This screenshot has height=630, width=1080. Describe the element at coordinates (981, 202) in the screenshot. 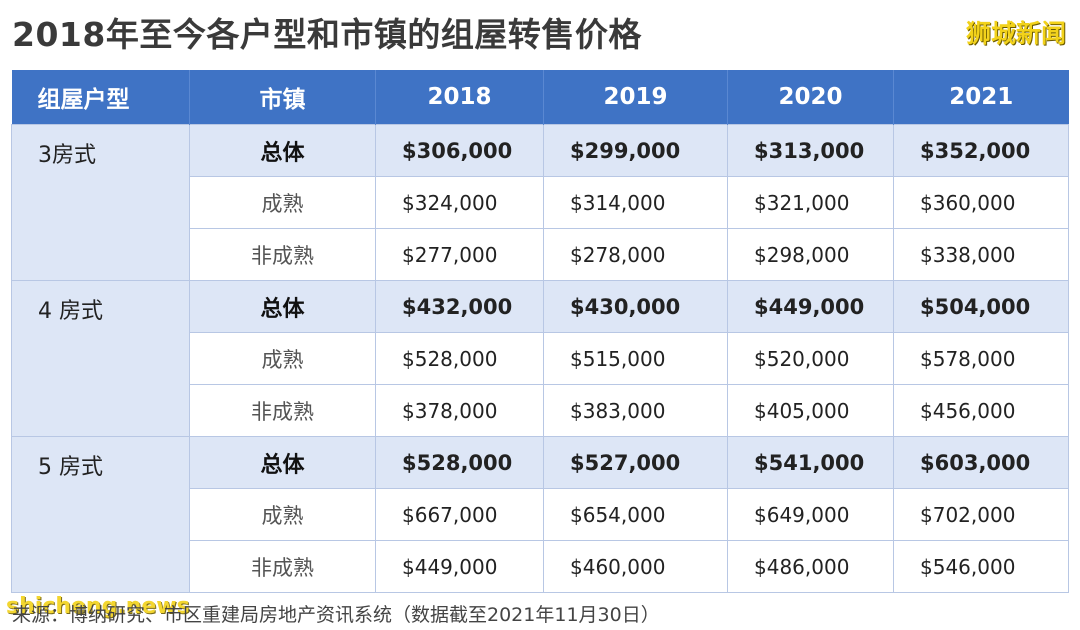

I see `price-cell: $360,000` at that location.